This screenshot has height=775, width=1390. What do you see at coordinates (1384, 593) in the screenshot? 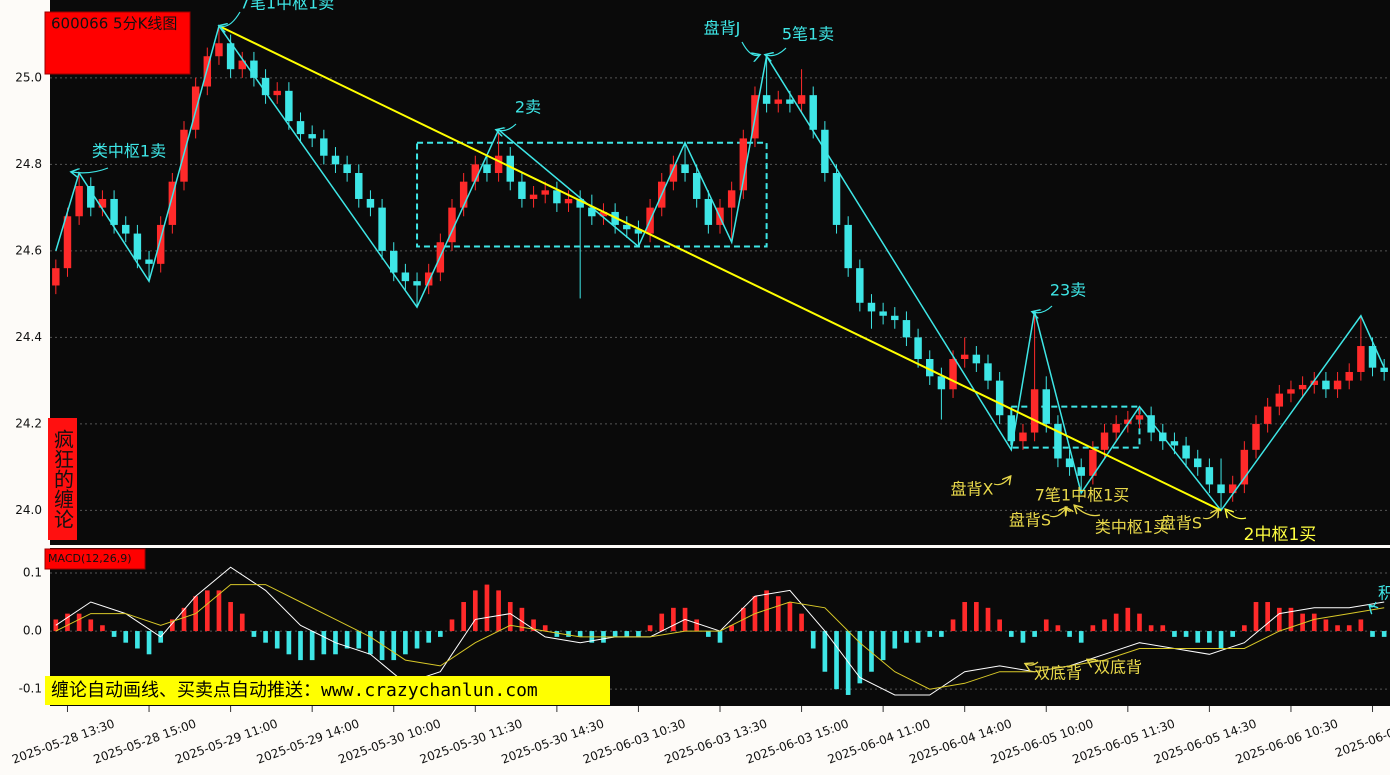
I see `annotation: 积` at bounding box center [1384, 593].